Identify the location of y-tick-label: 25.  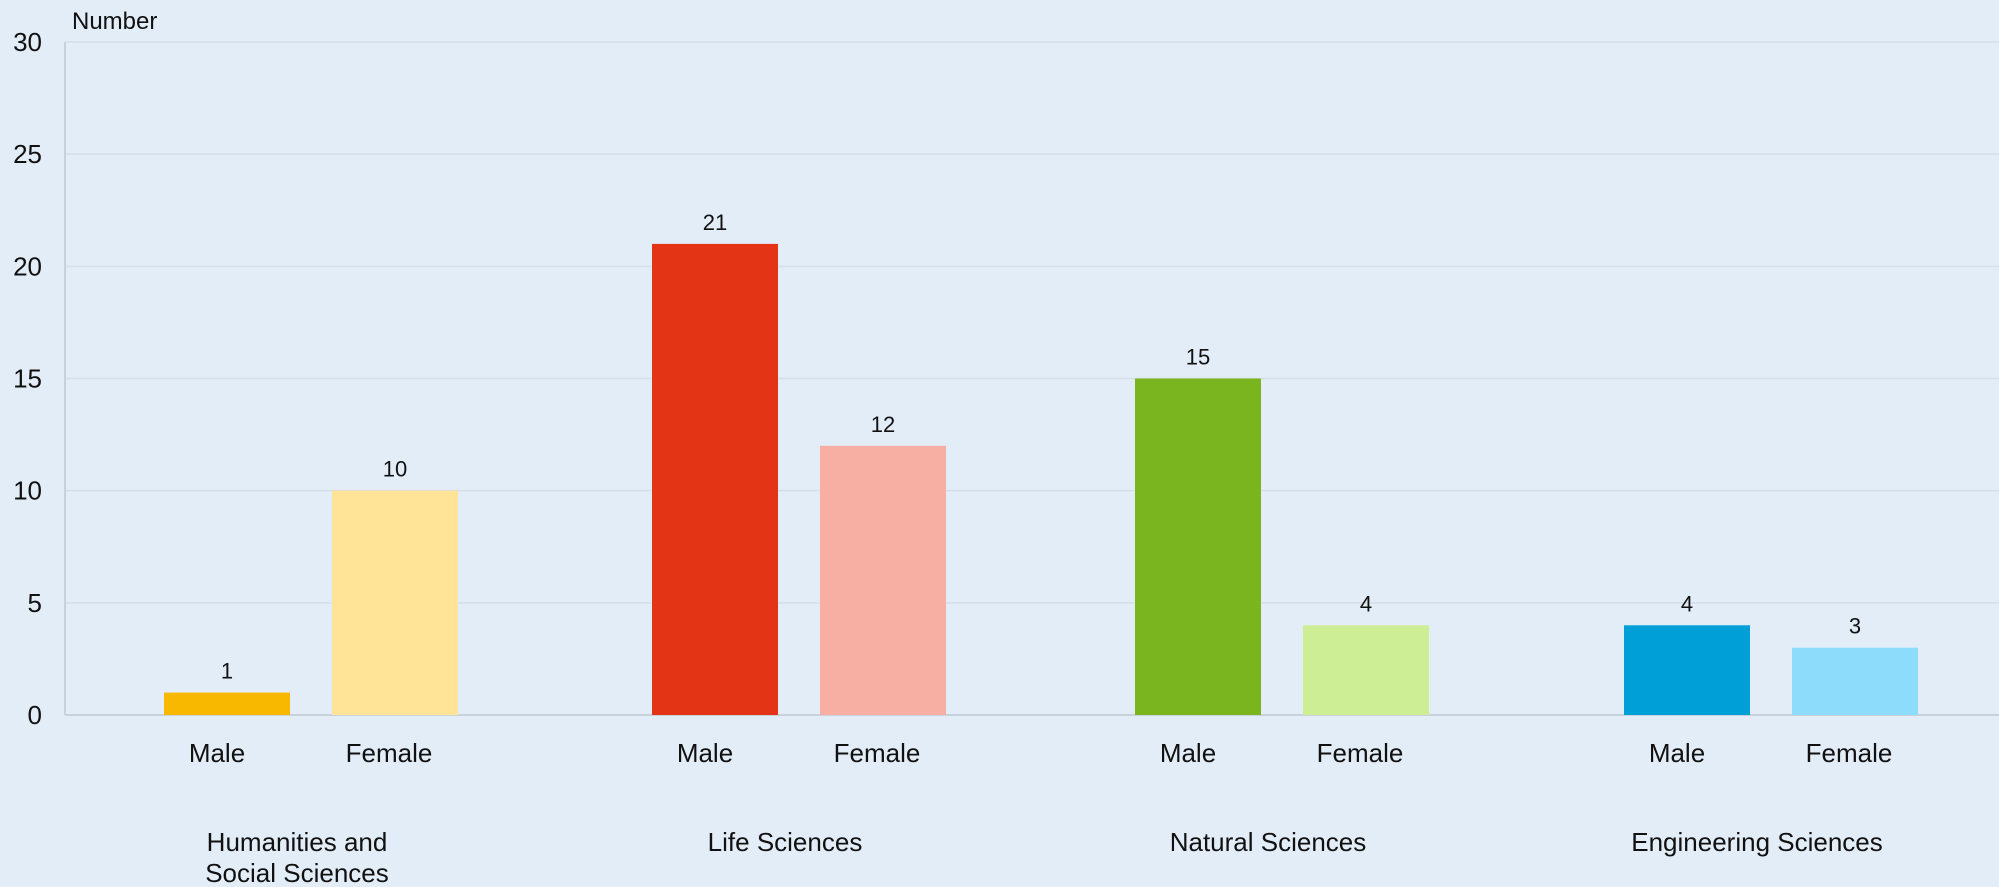
(27, 154).